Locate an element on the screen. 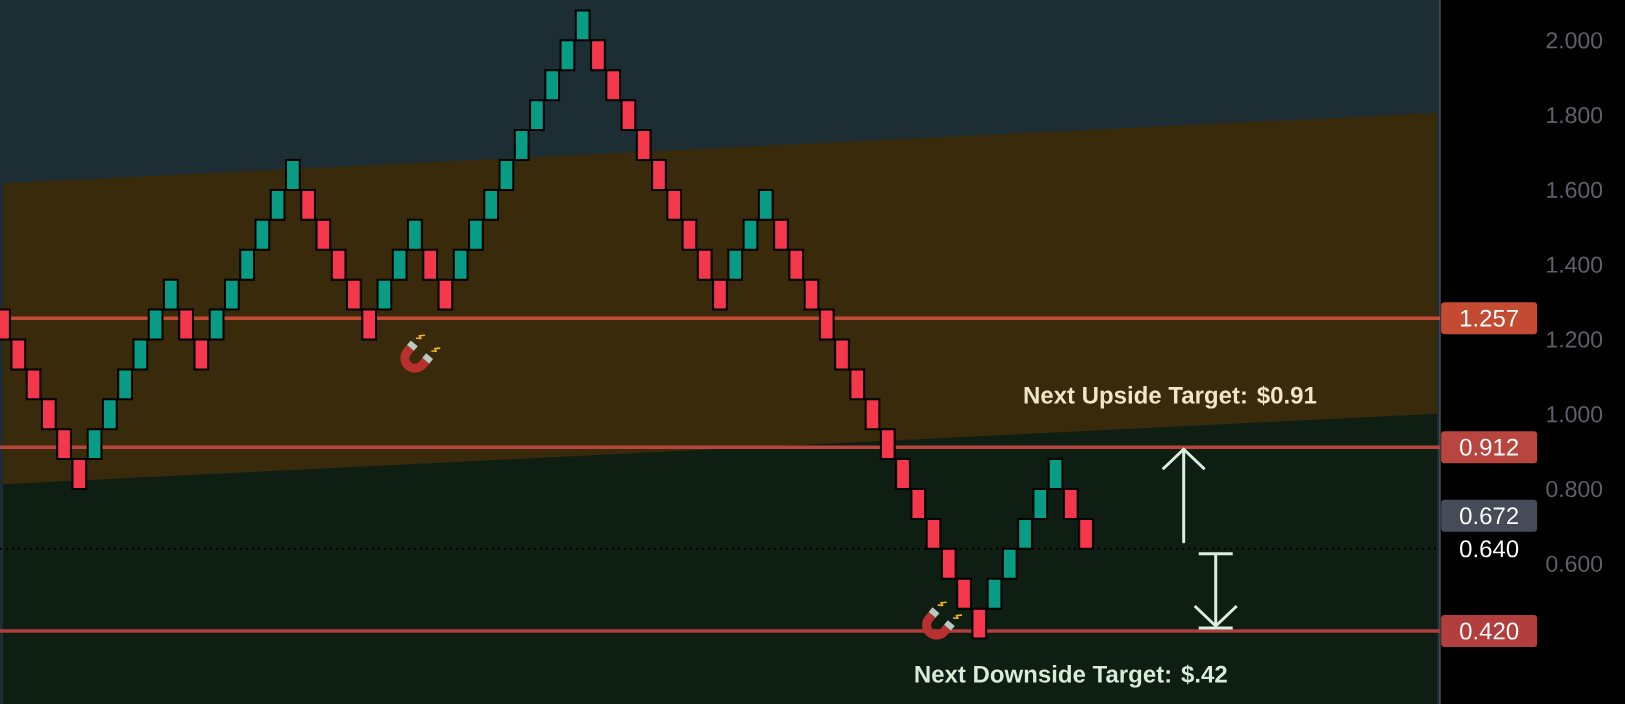  y-tick-label: 0.600 is located at coordinates (1574, 563).